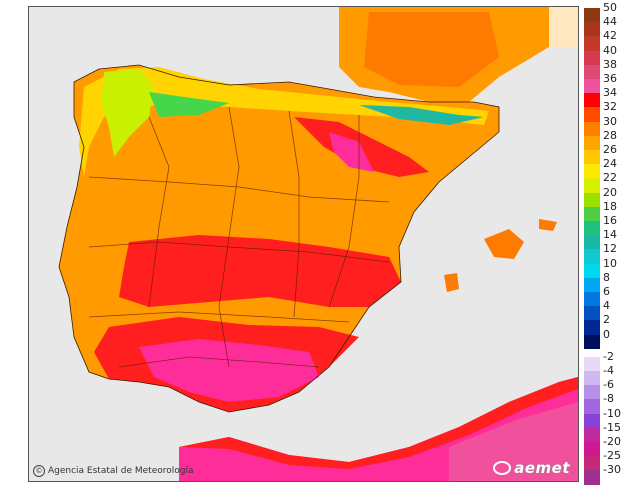  What do you see at coordinates (421, 115) in the screenshot?
I see `pyrenees-teal` at bounding box center [421, 115].